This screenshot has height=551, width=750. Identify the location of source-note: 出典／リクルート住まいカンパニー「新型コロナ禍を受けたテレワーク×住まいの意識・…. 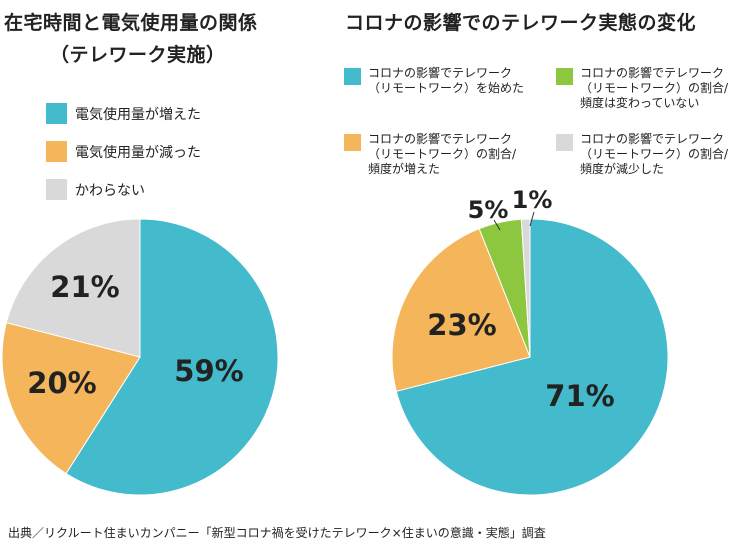
(277, 533).